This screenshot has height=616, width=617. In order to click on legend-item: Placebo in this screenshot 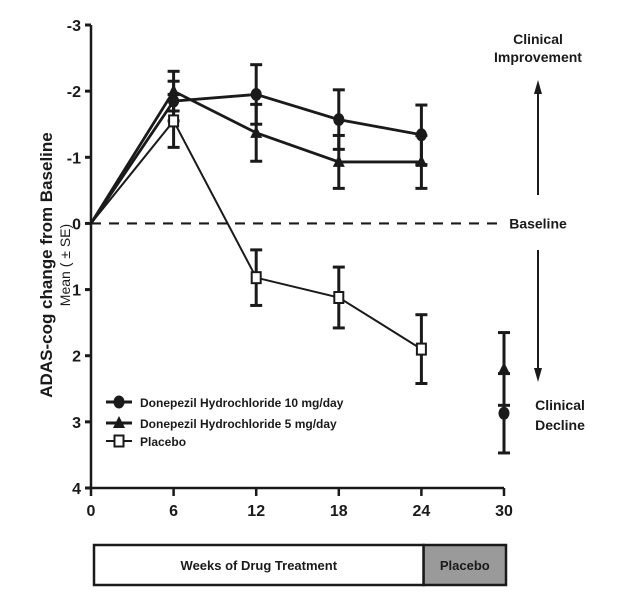, I will do `click(146, 441)`.